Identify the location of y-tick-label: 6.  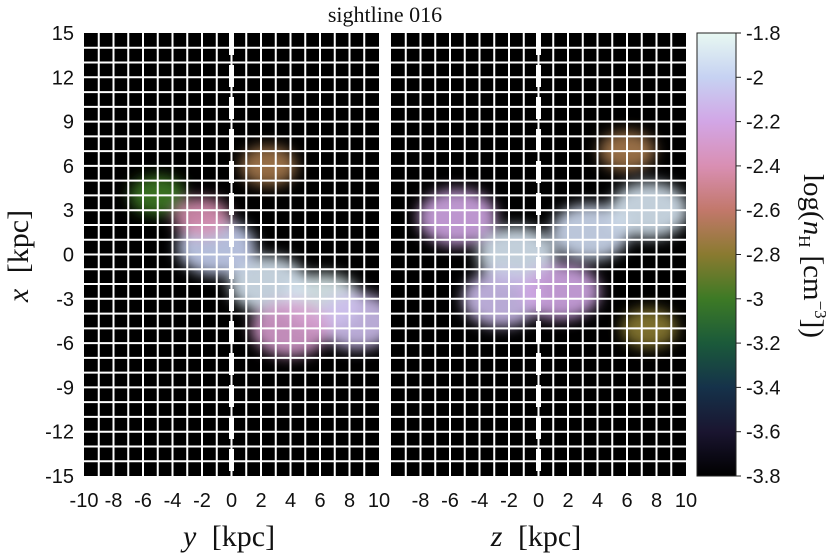
(68, 167).